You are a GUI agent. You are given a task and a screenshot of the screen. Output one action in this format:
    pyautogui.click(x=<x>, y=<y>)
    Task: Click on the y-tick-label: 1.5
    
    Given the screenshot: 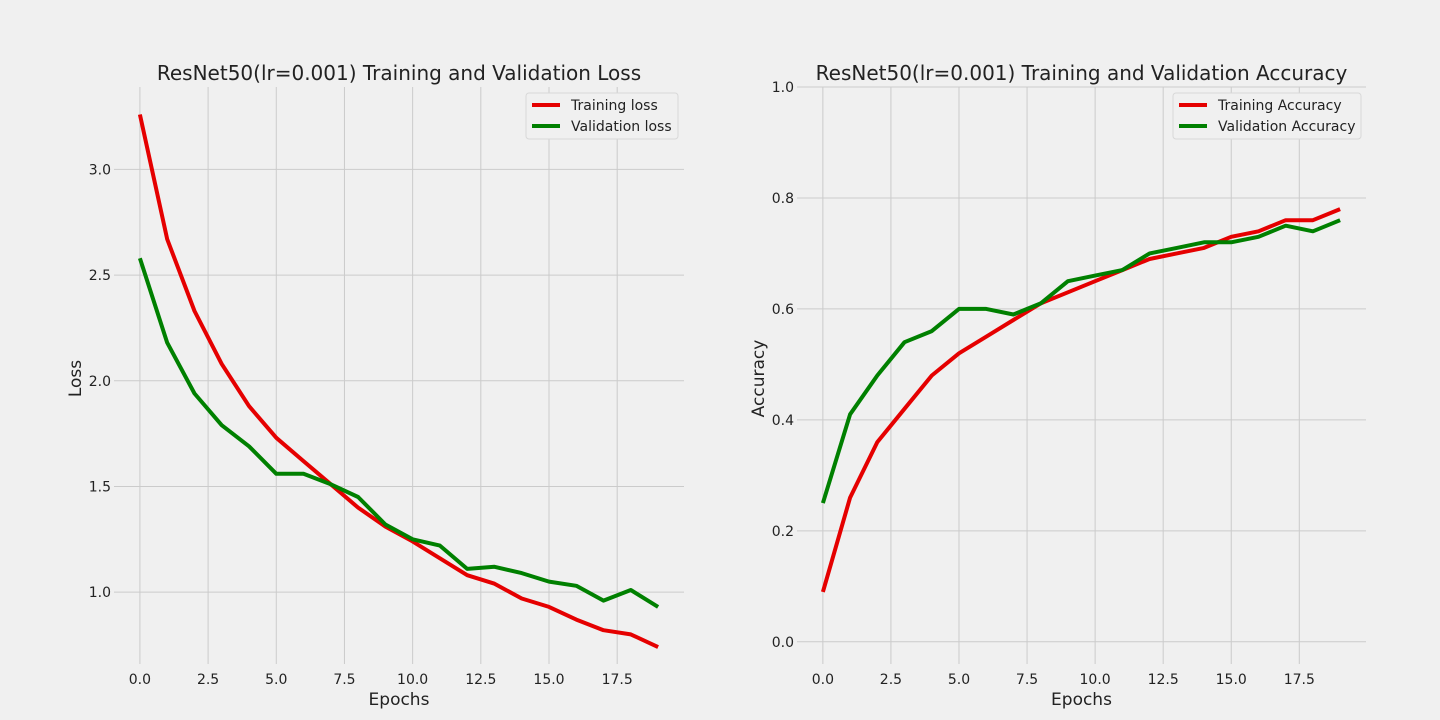 What is the action you would take?
    pyautogui.click(x=100, y=487)
    